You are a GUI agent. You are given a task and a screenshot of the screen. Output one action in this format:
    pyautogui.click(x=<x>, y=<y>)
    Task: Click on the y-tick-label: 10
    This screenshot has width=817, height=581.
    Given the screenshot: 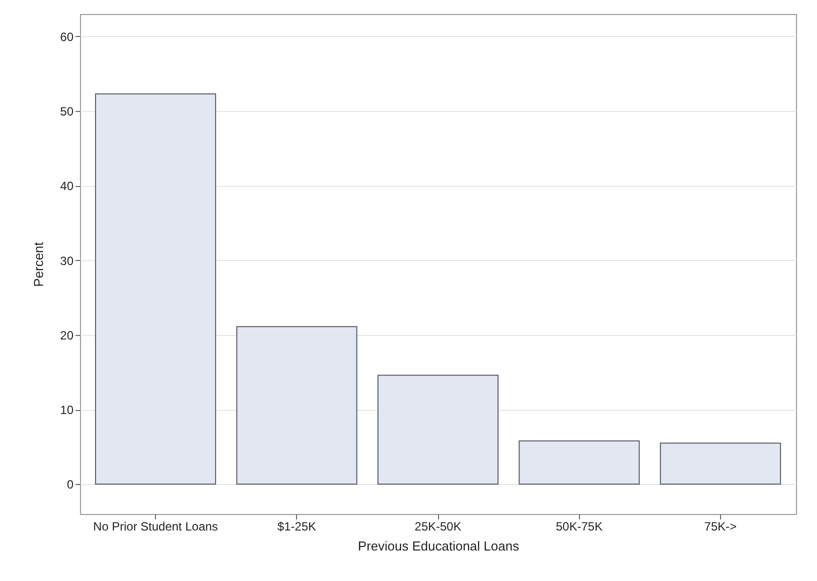 What is the action you would take?
    pyautogui.click(x=67, y=410)
    